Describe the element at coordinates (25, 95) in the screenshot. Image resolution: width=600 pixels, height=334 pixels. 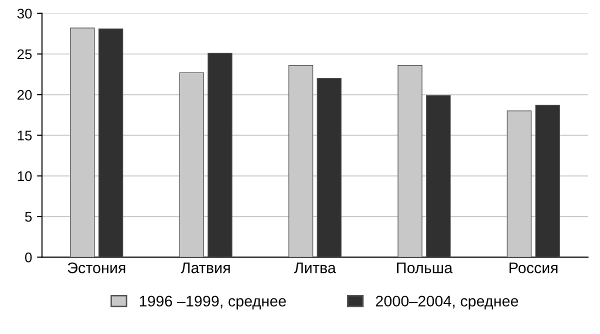
I see `y-tick-label: 20` at that location.